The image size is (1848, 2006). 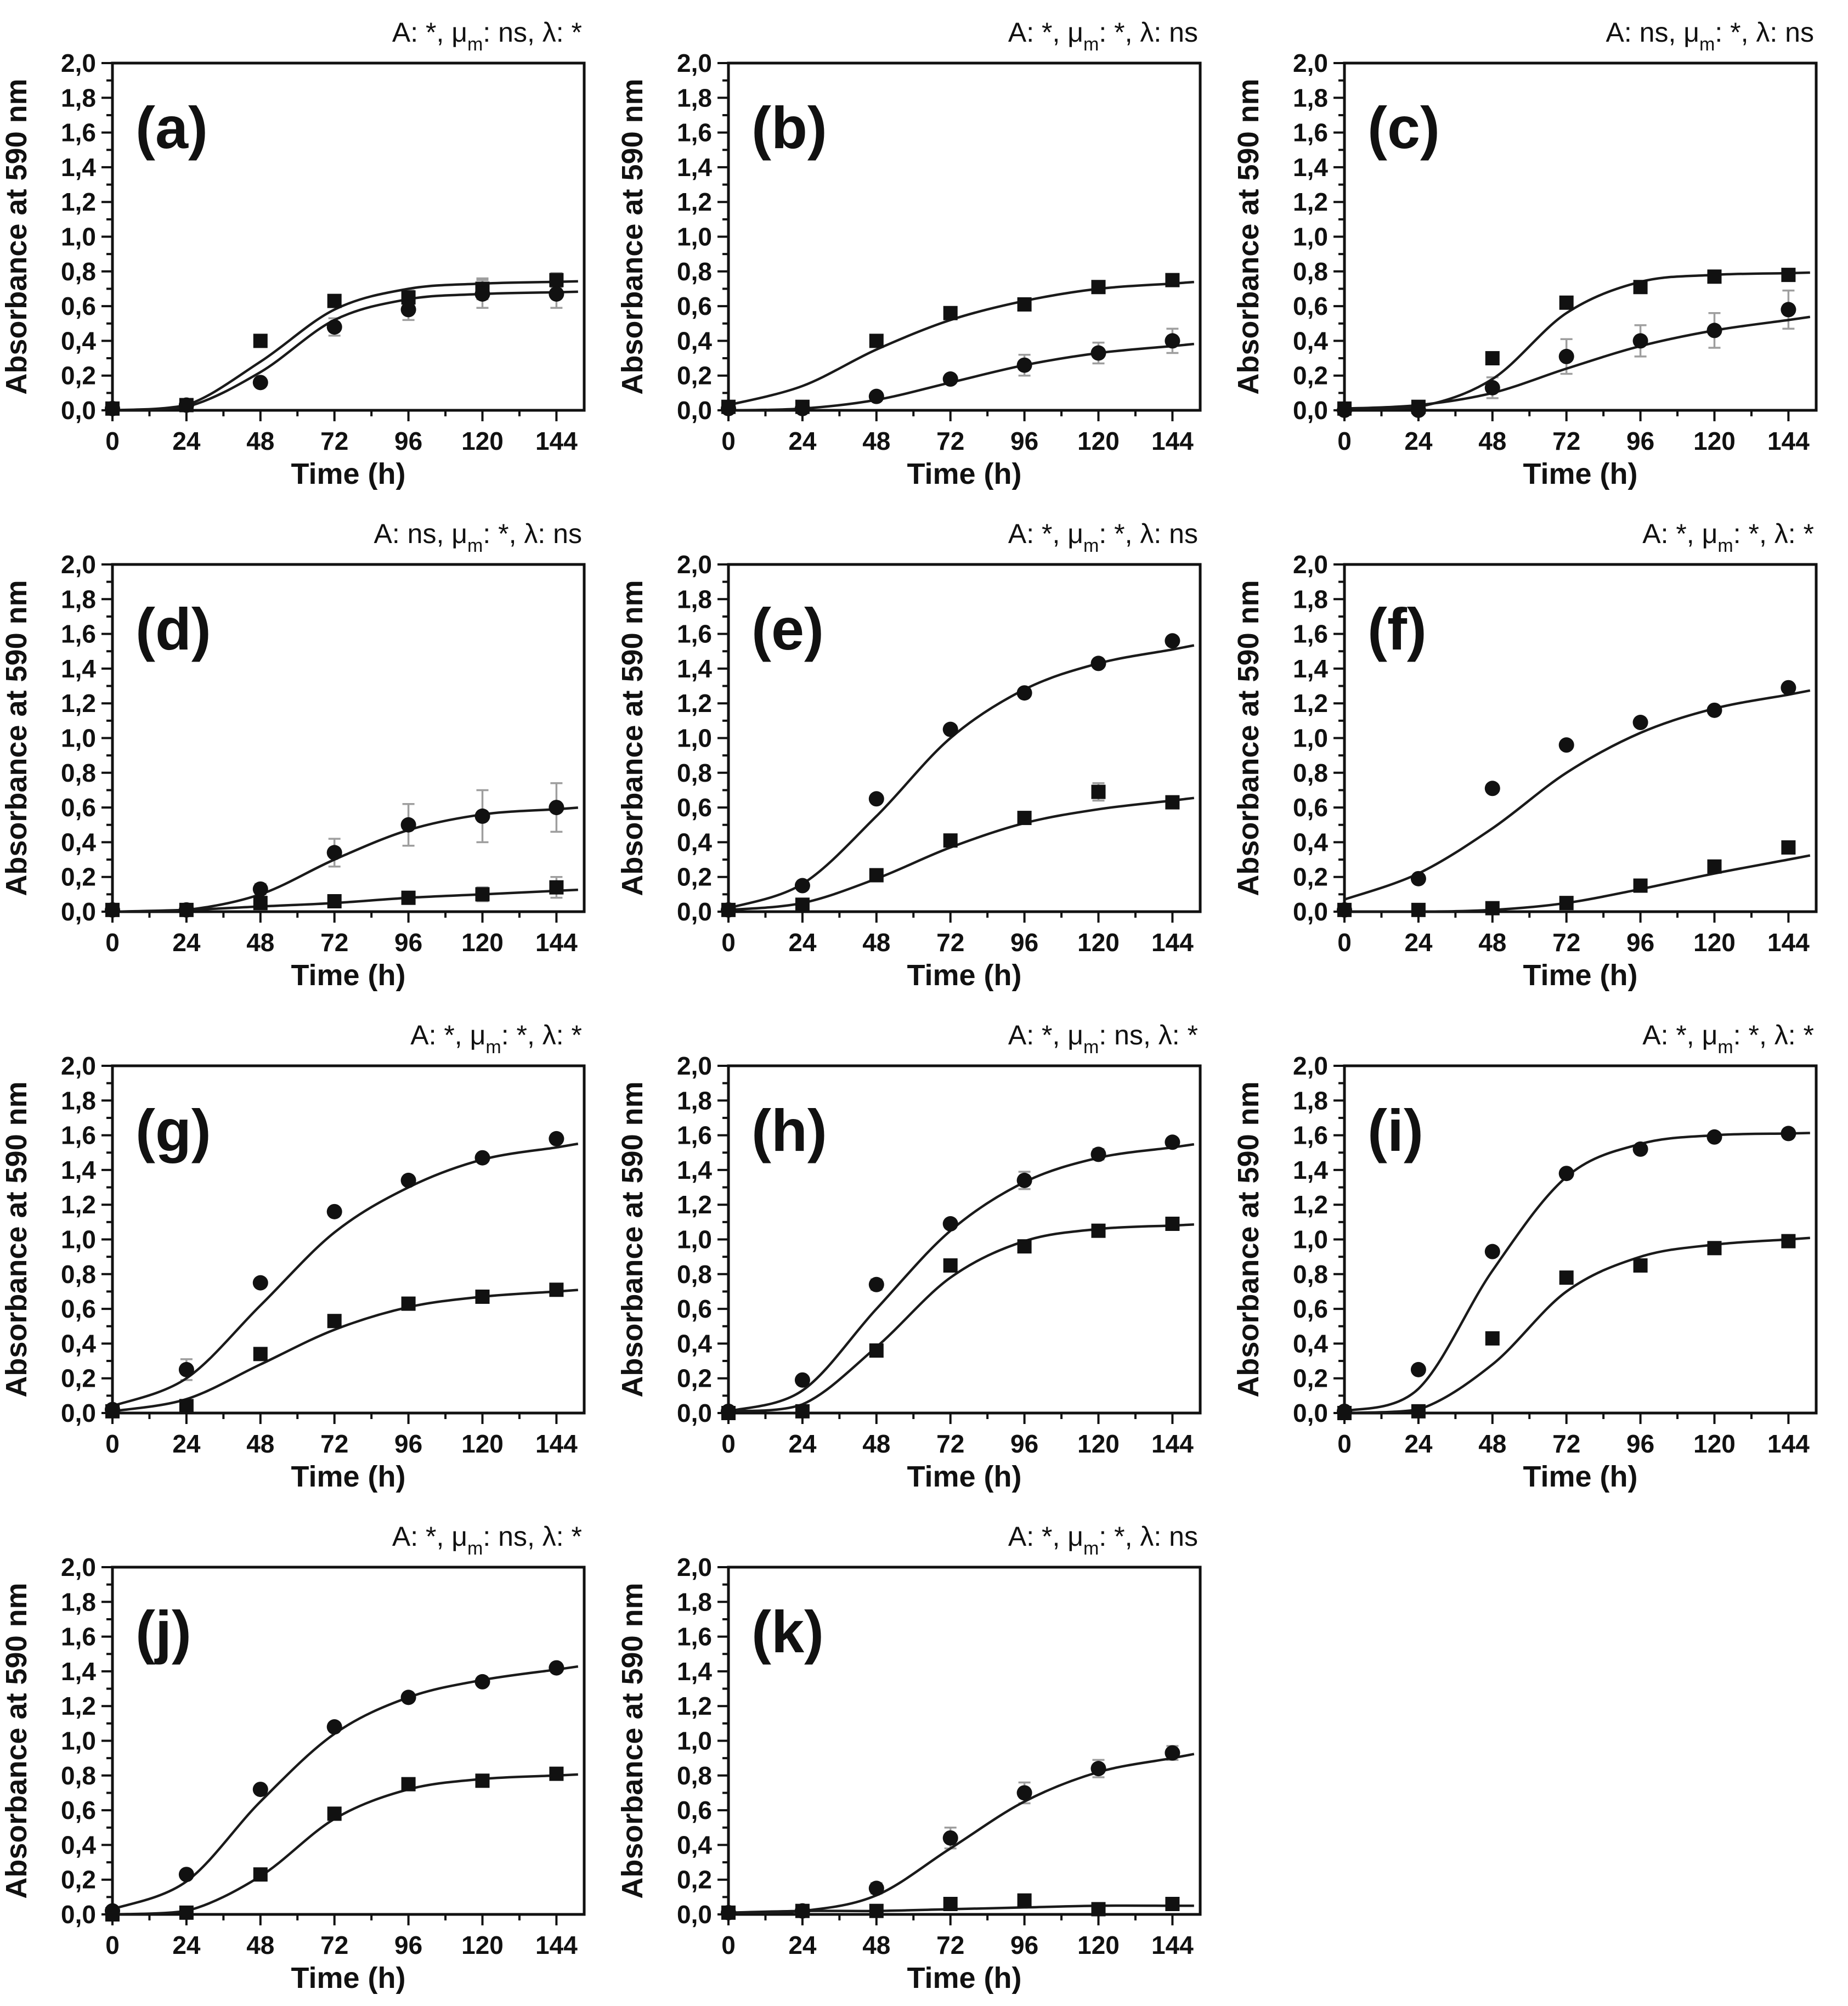 I want to click on plot-title: A: *, μm: *, λ: ns, so click(x=1103, y=36).